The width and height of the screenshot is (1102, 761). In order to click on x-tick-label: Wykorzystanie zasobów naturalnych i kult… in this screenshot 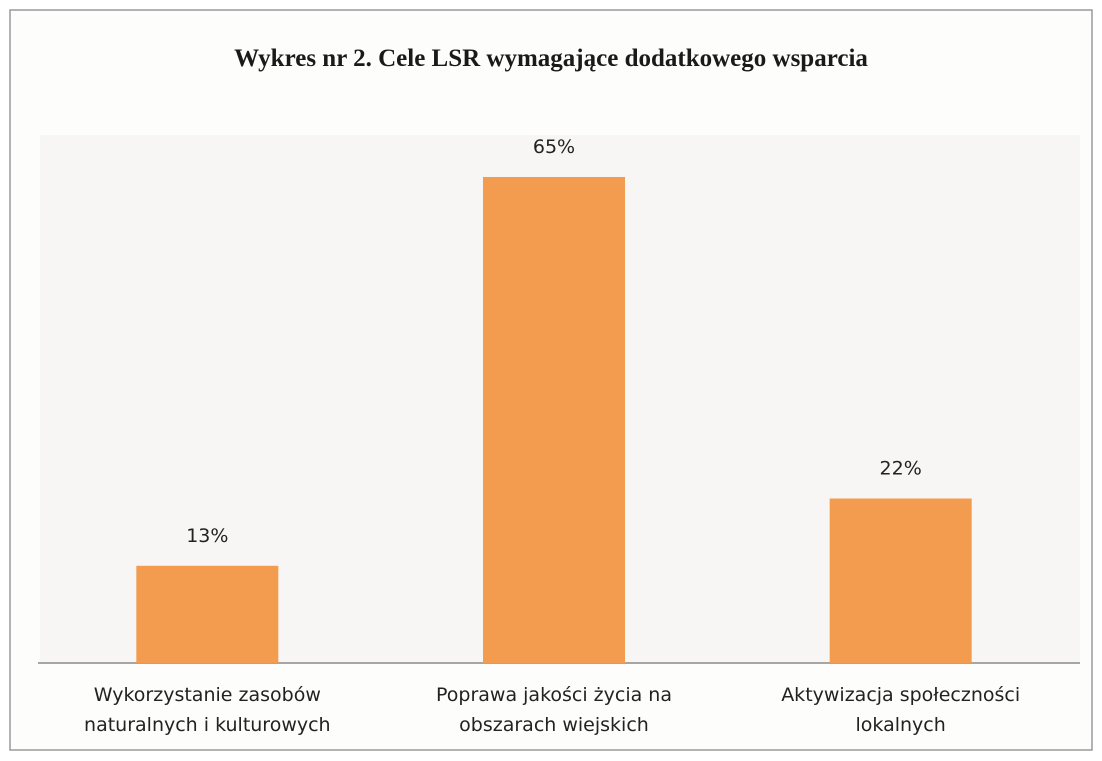, I will do `click(207, 710)`.